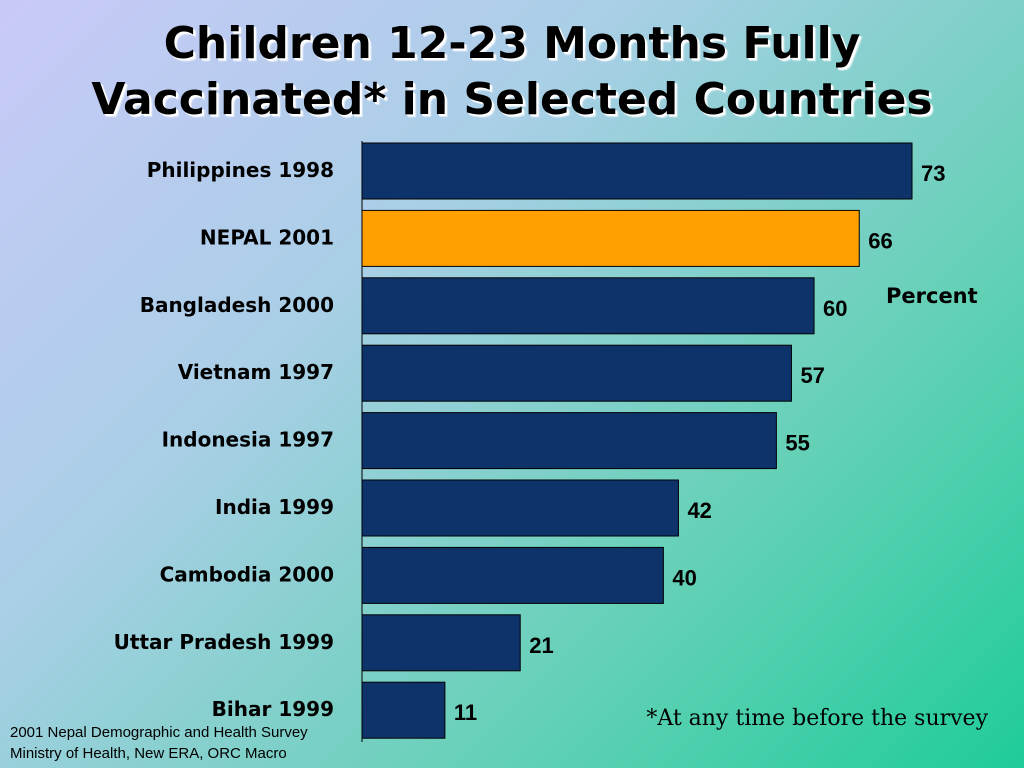  What do you see at coordinates (248, 440) in the screenshot?
I see `category-label: Indonesia 1997` at bounding box center [248, 440].